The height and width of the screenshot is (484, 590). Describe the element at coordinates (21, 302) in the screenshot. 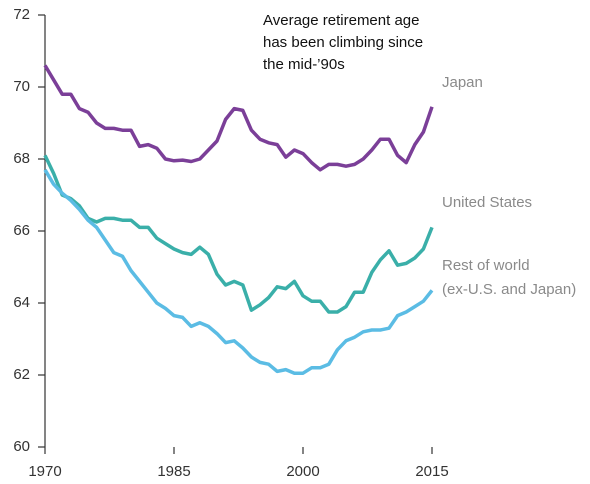

I see `y-tick-label: 64` at that location.